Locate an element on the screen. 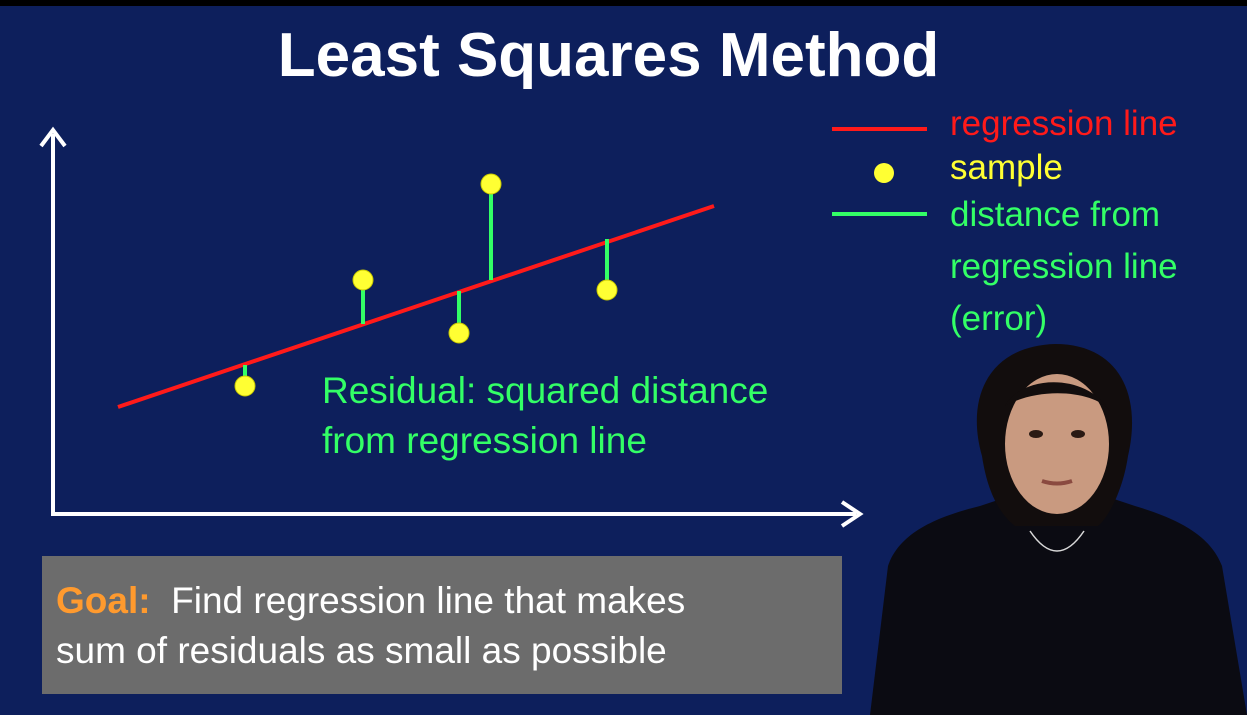  legend-distance-label: distance from regression line (error) is located at coordinates (1095, 267).